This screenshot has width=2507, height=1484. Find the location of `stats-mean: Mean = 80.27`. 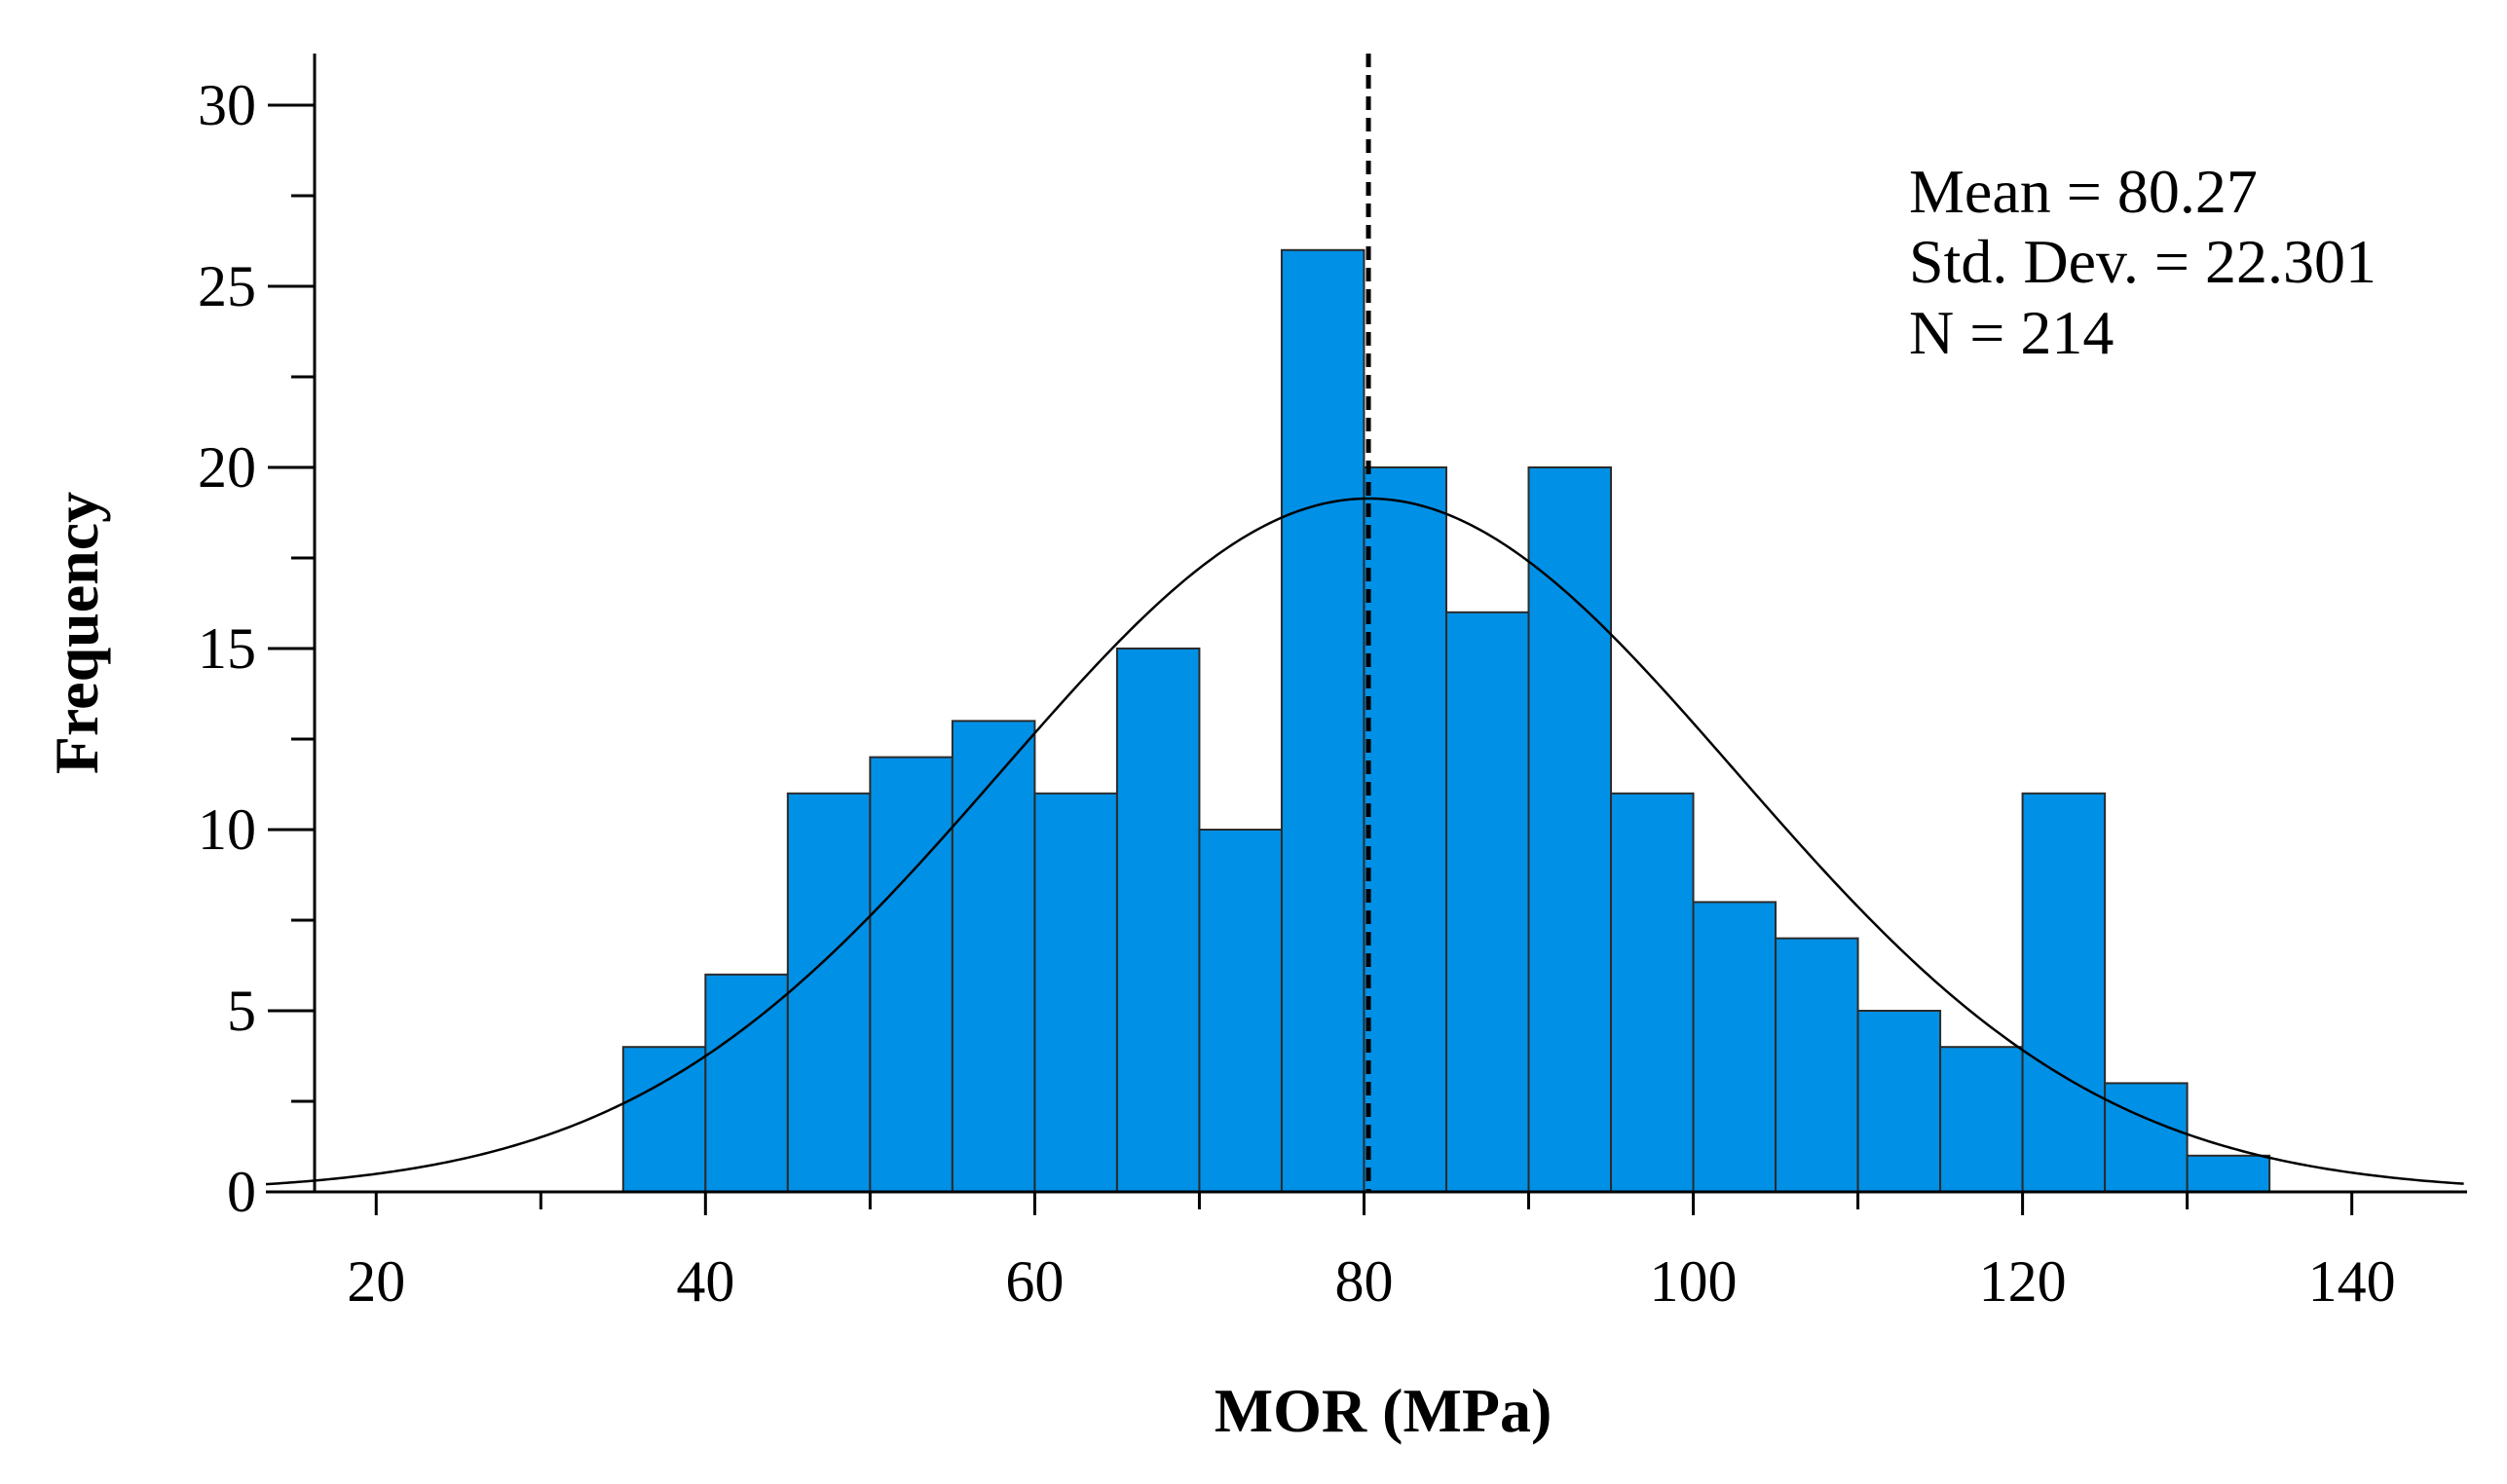

stats-mean: Mean = 80.27 is located at coordinates (2083, 191).